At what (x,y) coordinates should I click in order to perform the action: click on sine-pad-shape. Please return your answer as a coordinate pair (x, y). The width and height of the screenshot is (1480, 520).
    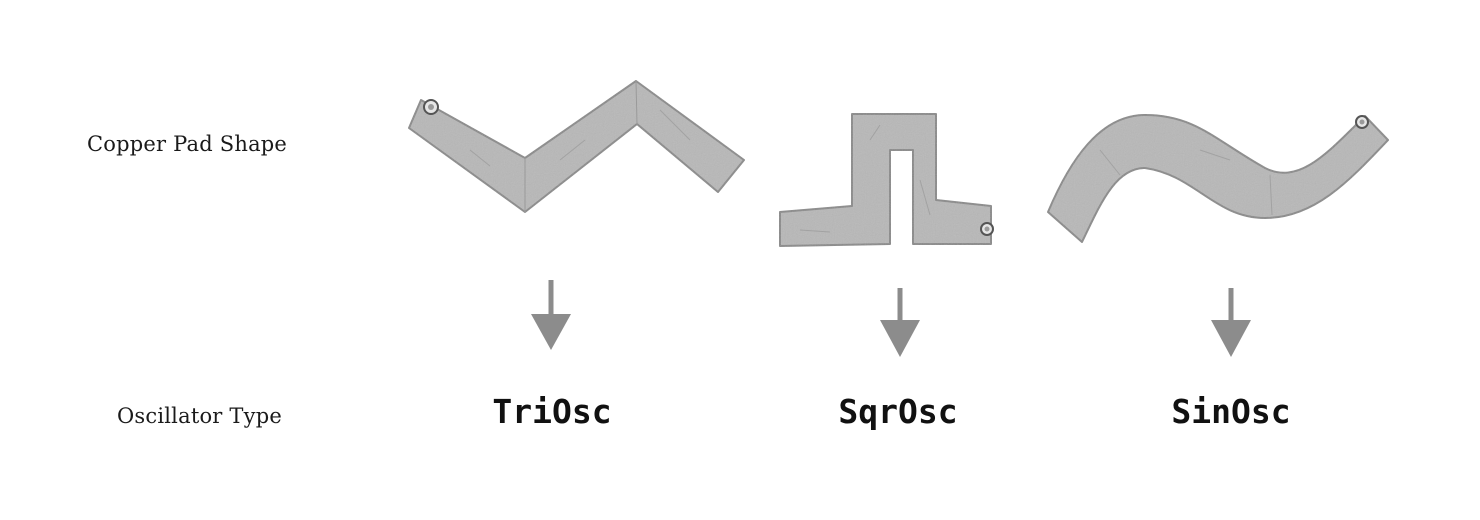
    Looking at the image, I should click on (1218, 178).